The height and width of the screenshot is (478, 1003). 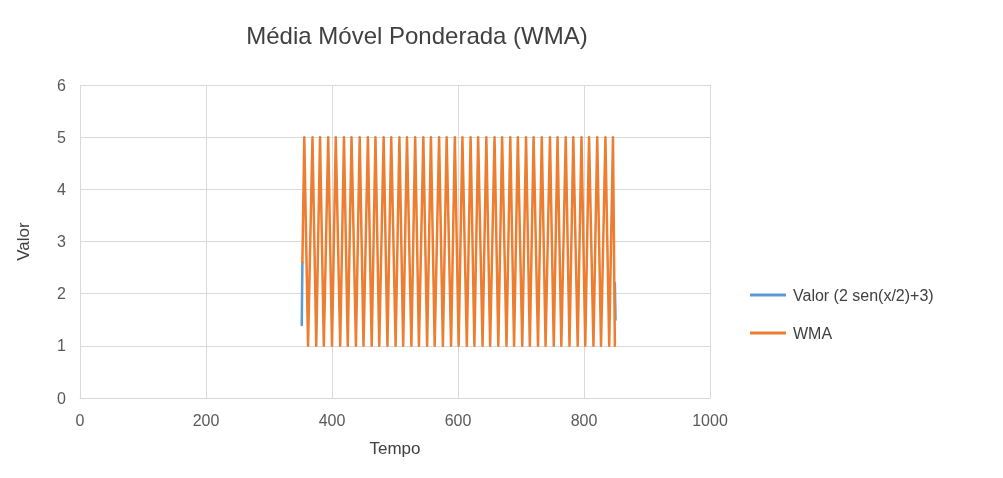 I want to click on y-tick-label: 6, so click(x=62, y=85).